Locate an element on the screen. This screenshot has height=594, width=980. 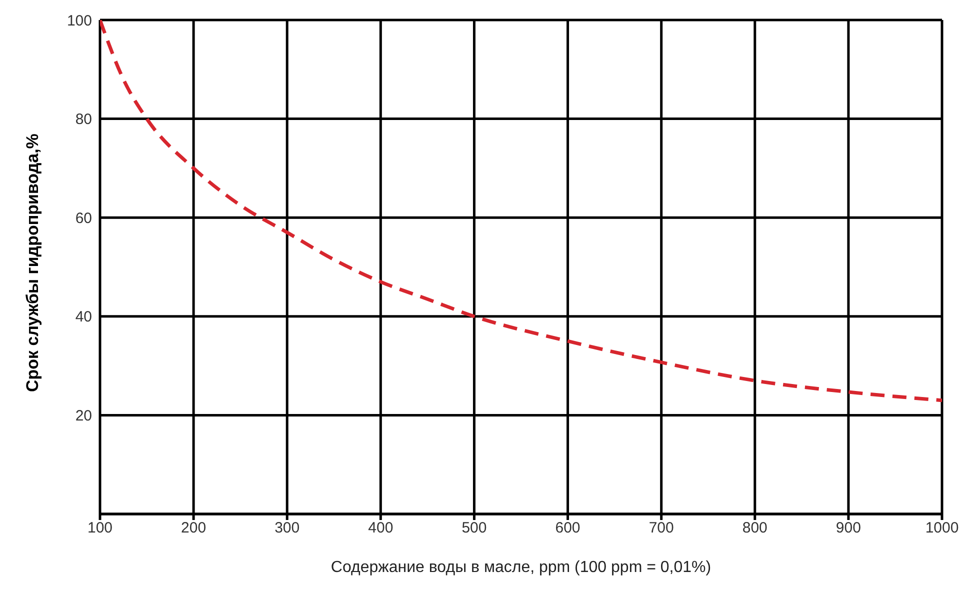
y-axis-title: Срок службы гидропривода,% is located at coordinates (32, 263).